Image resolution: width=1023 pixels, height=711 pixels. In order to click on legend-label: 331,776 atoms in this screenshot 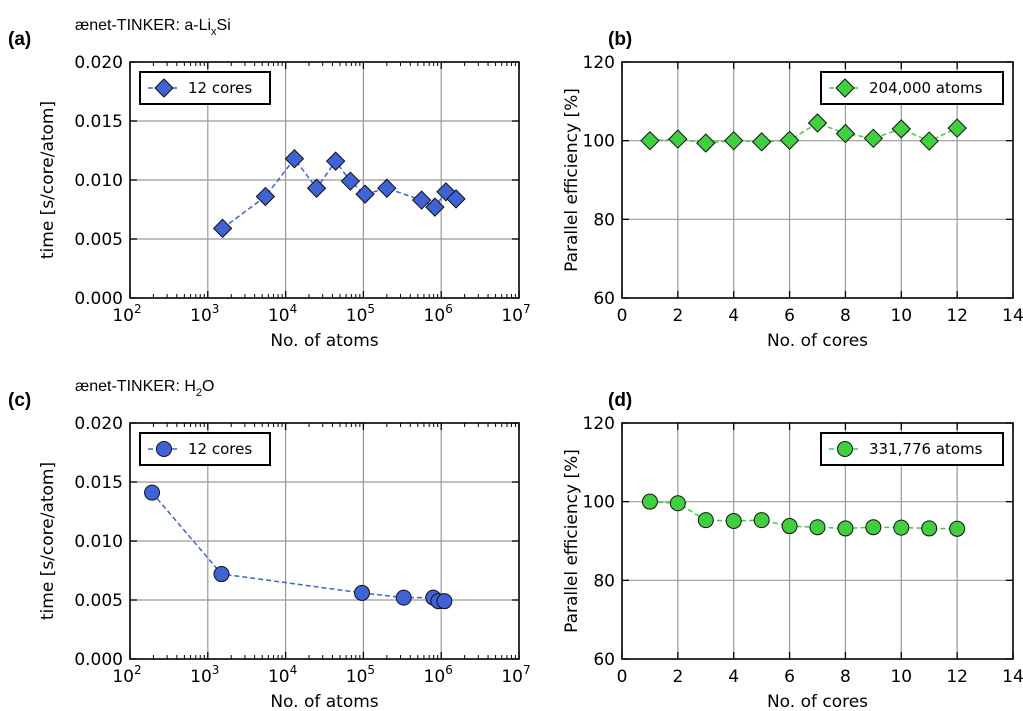, I will do `click(926, 449)`.